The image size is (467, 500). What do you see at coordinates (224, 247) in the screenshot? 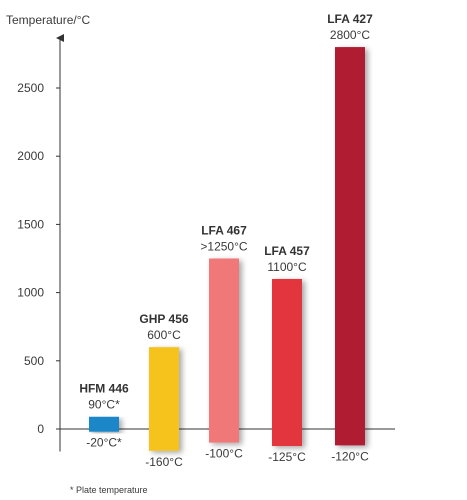
I see `bar-max-label: >1250°C` at bounding box center [224, 247].